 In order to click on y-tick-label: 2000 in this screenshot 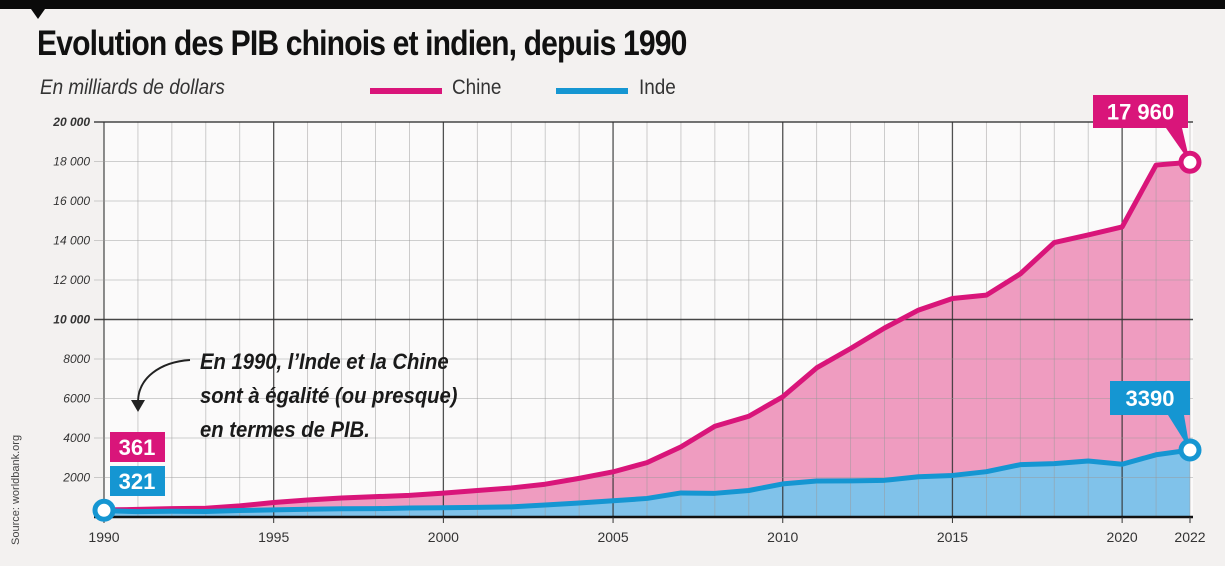, I will do `click(76, 478)`.